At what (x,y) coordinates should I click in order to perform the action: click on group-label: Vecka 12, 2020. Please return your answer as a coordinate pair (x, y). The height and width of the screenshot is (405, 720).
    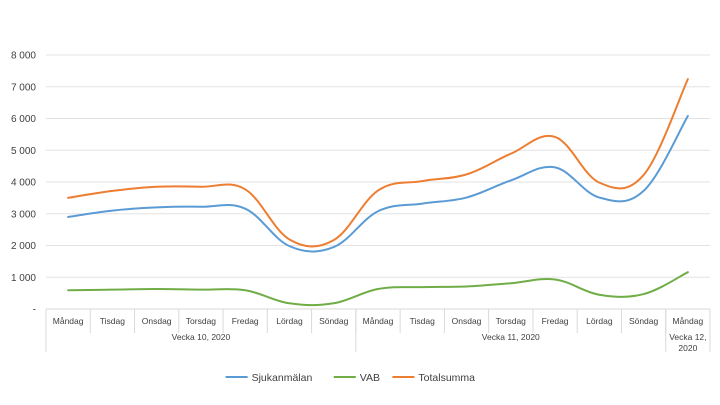
    Looking at the image, I should click on (687, 342).